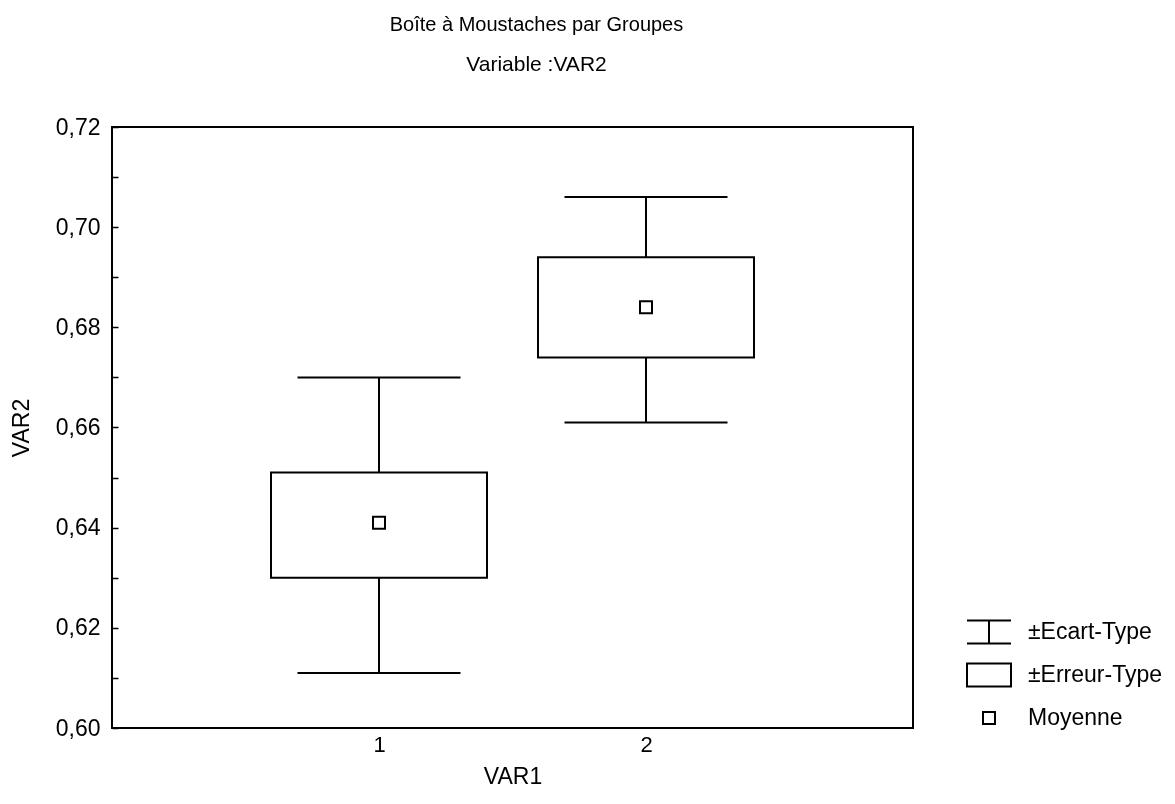 This screenshot has width=1175, height=804. What do you see at coordinates (78, 527) in the screenshot?
I see `y-tick-label: 0,64` at bounding box center [78, 527].